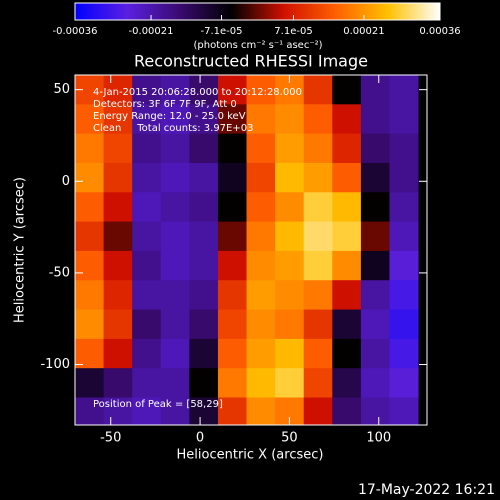 Image resolution: width=500 pixels, height=500 pixels. Describe the element at coordinates (439, 31) in the screenshot. I see `colorbar-tick-label: 0.00036` at that location.